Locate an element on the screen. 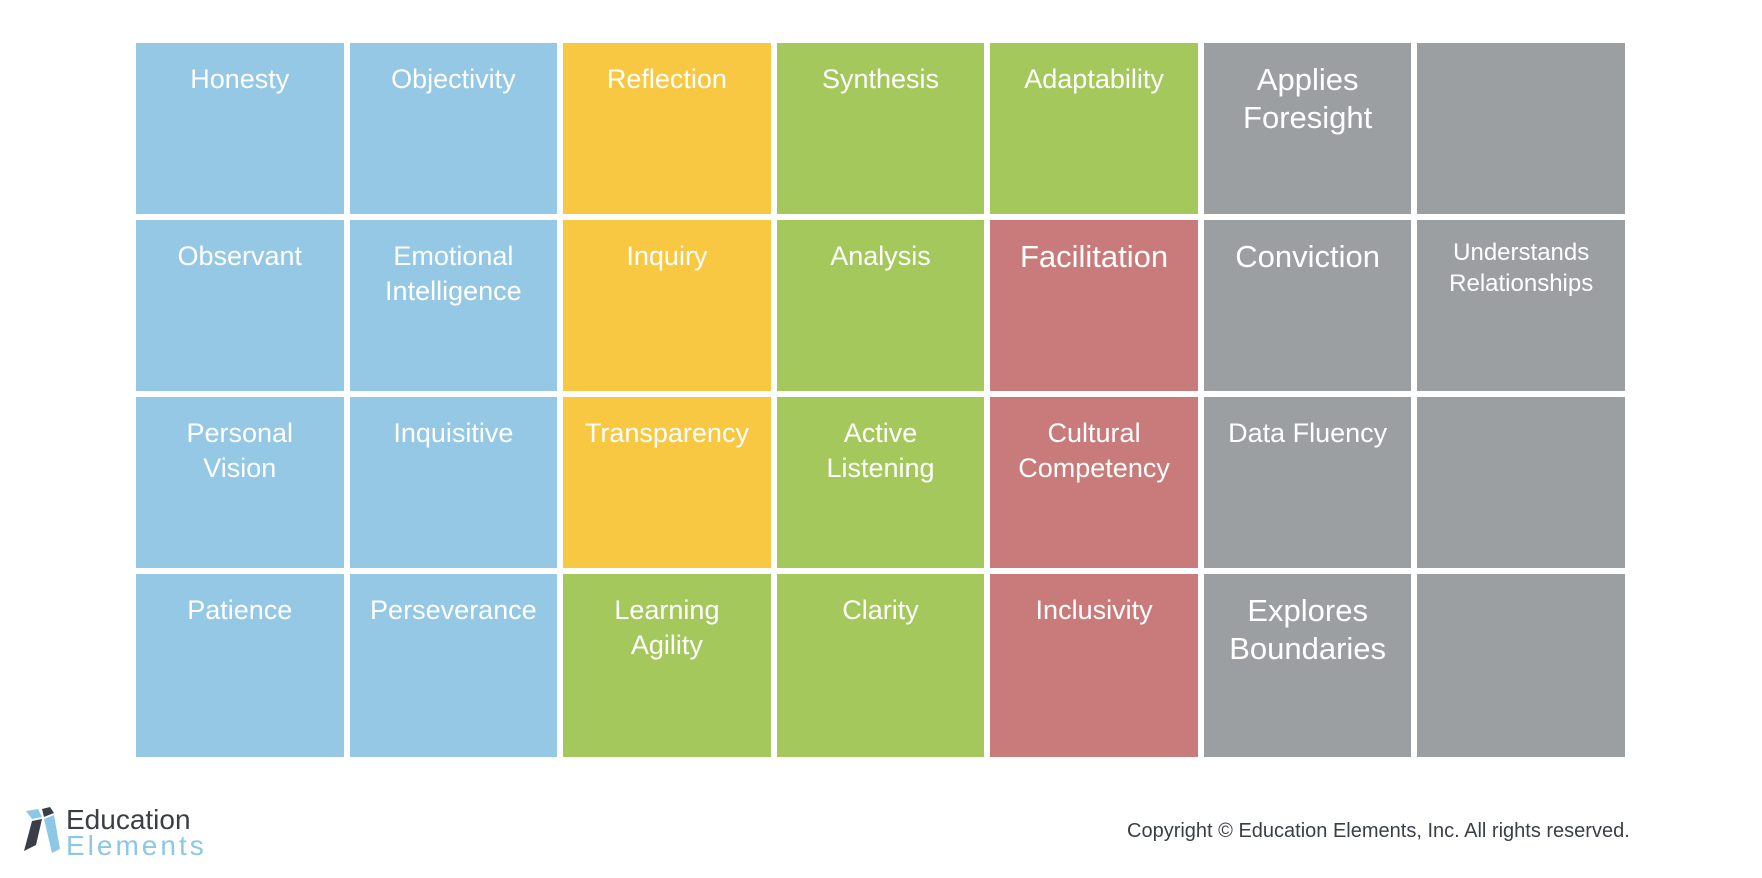 The width and height of the screenshot is (1762, 878). cell-adaptability: Adaptability is located at coordinates (1094, 128).